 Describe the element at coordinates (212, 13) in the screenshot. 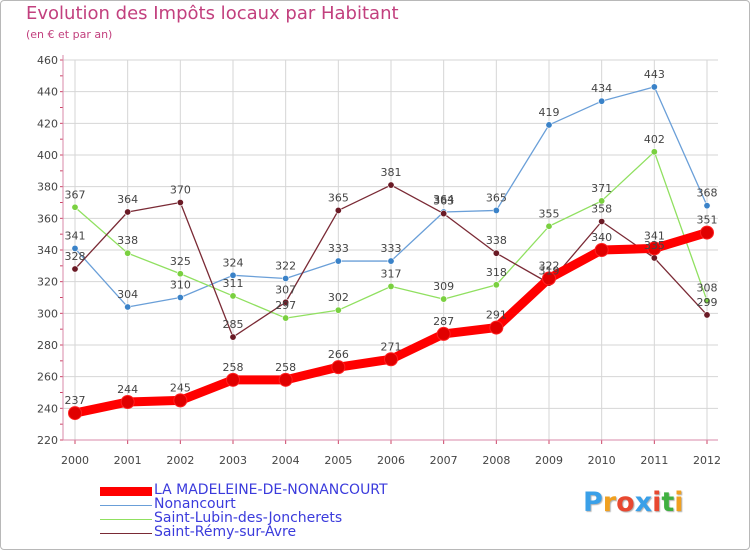

I see `chart-title: Evolution des Impôts locaux par Habitant` at that location.